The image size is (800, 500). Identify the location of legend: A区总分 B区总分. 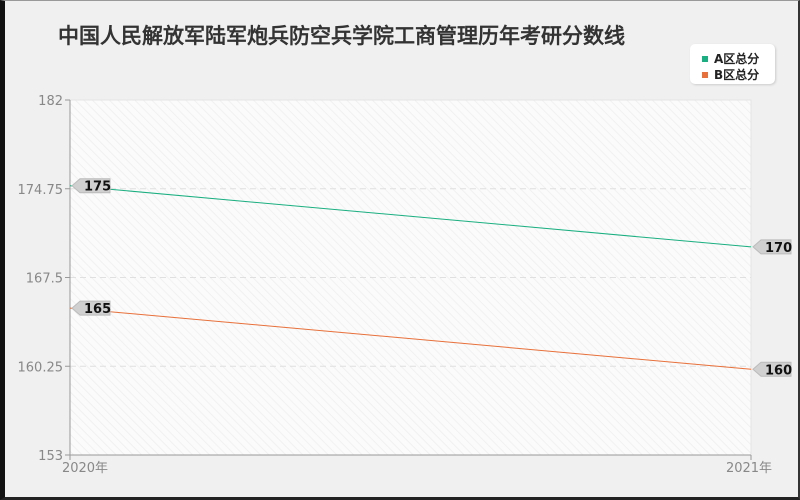
(732, 64).